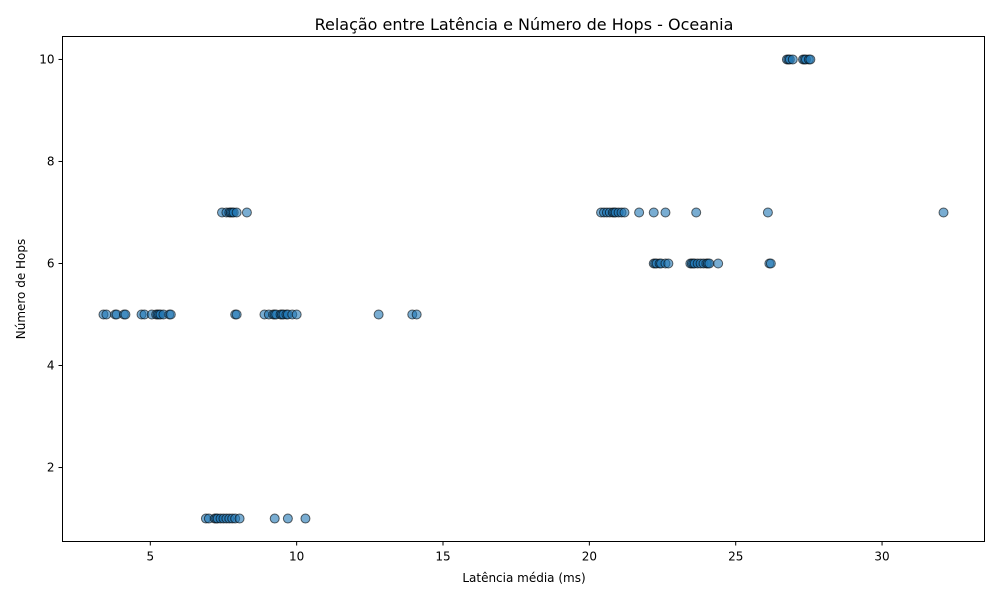  Describe the element at coordinates (735, 557) in the screenshot. I see `x-tick-label: 25` at that location.